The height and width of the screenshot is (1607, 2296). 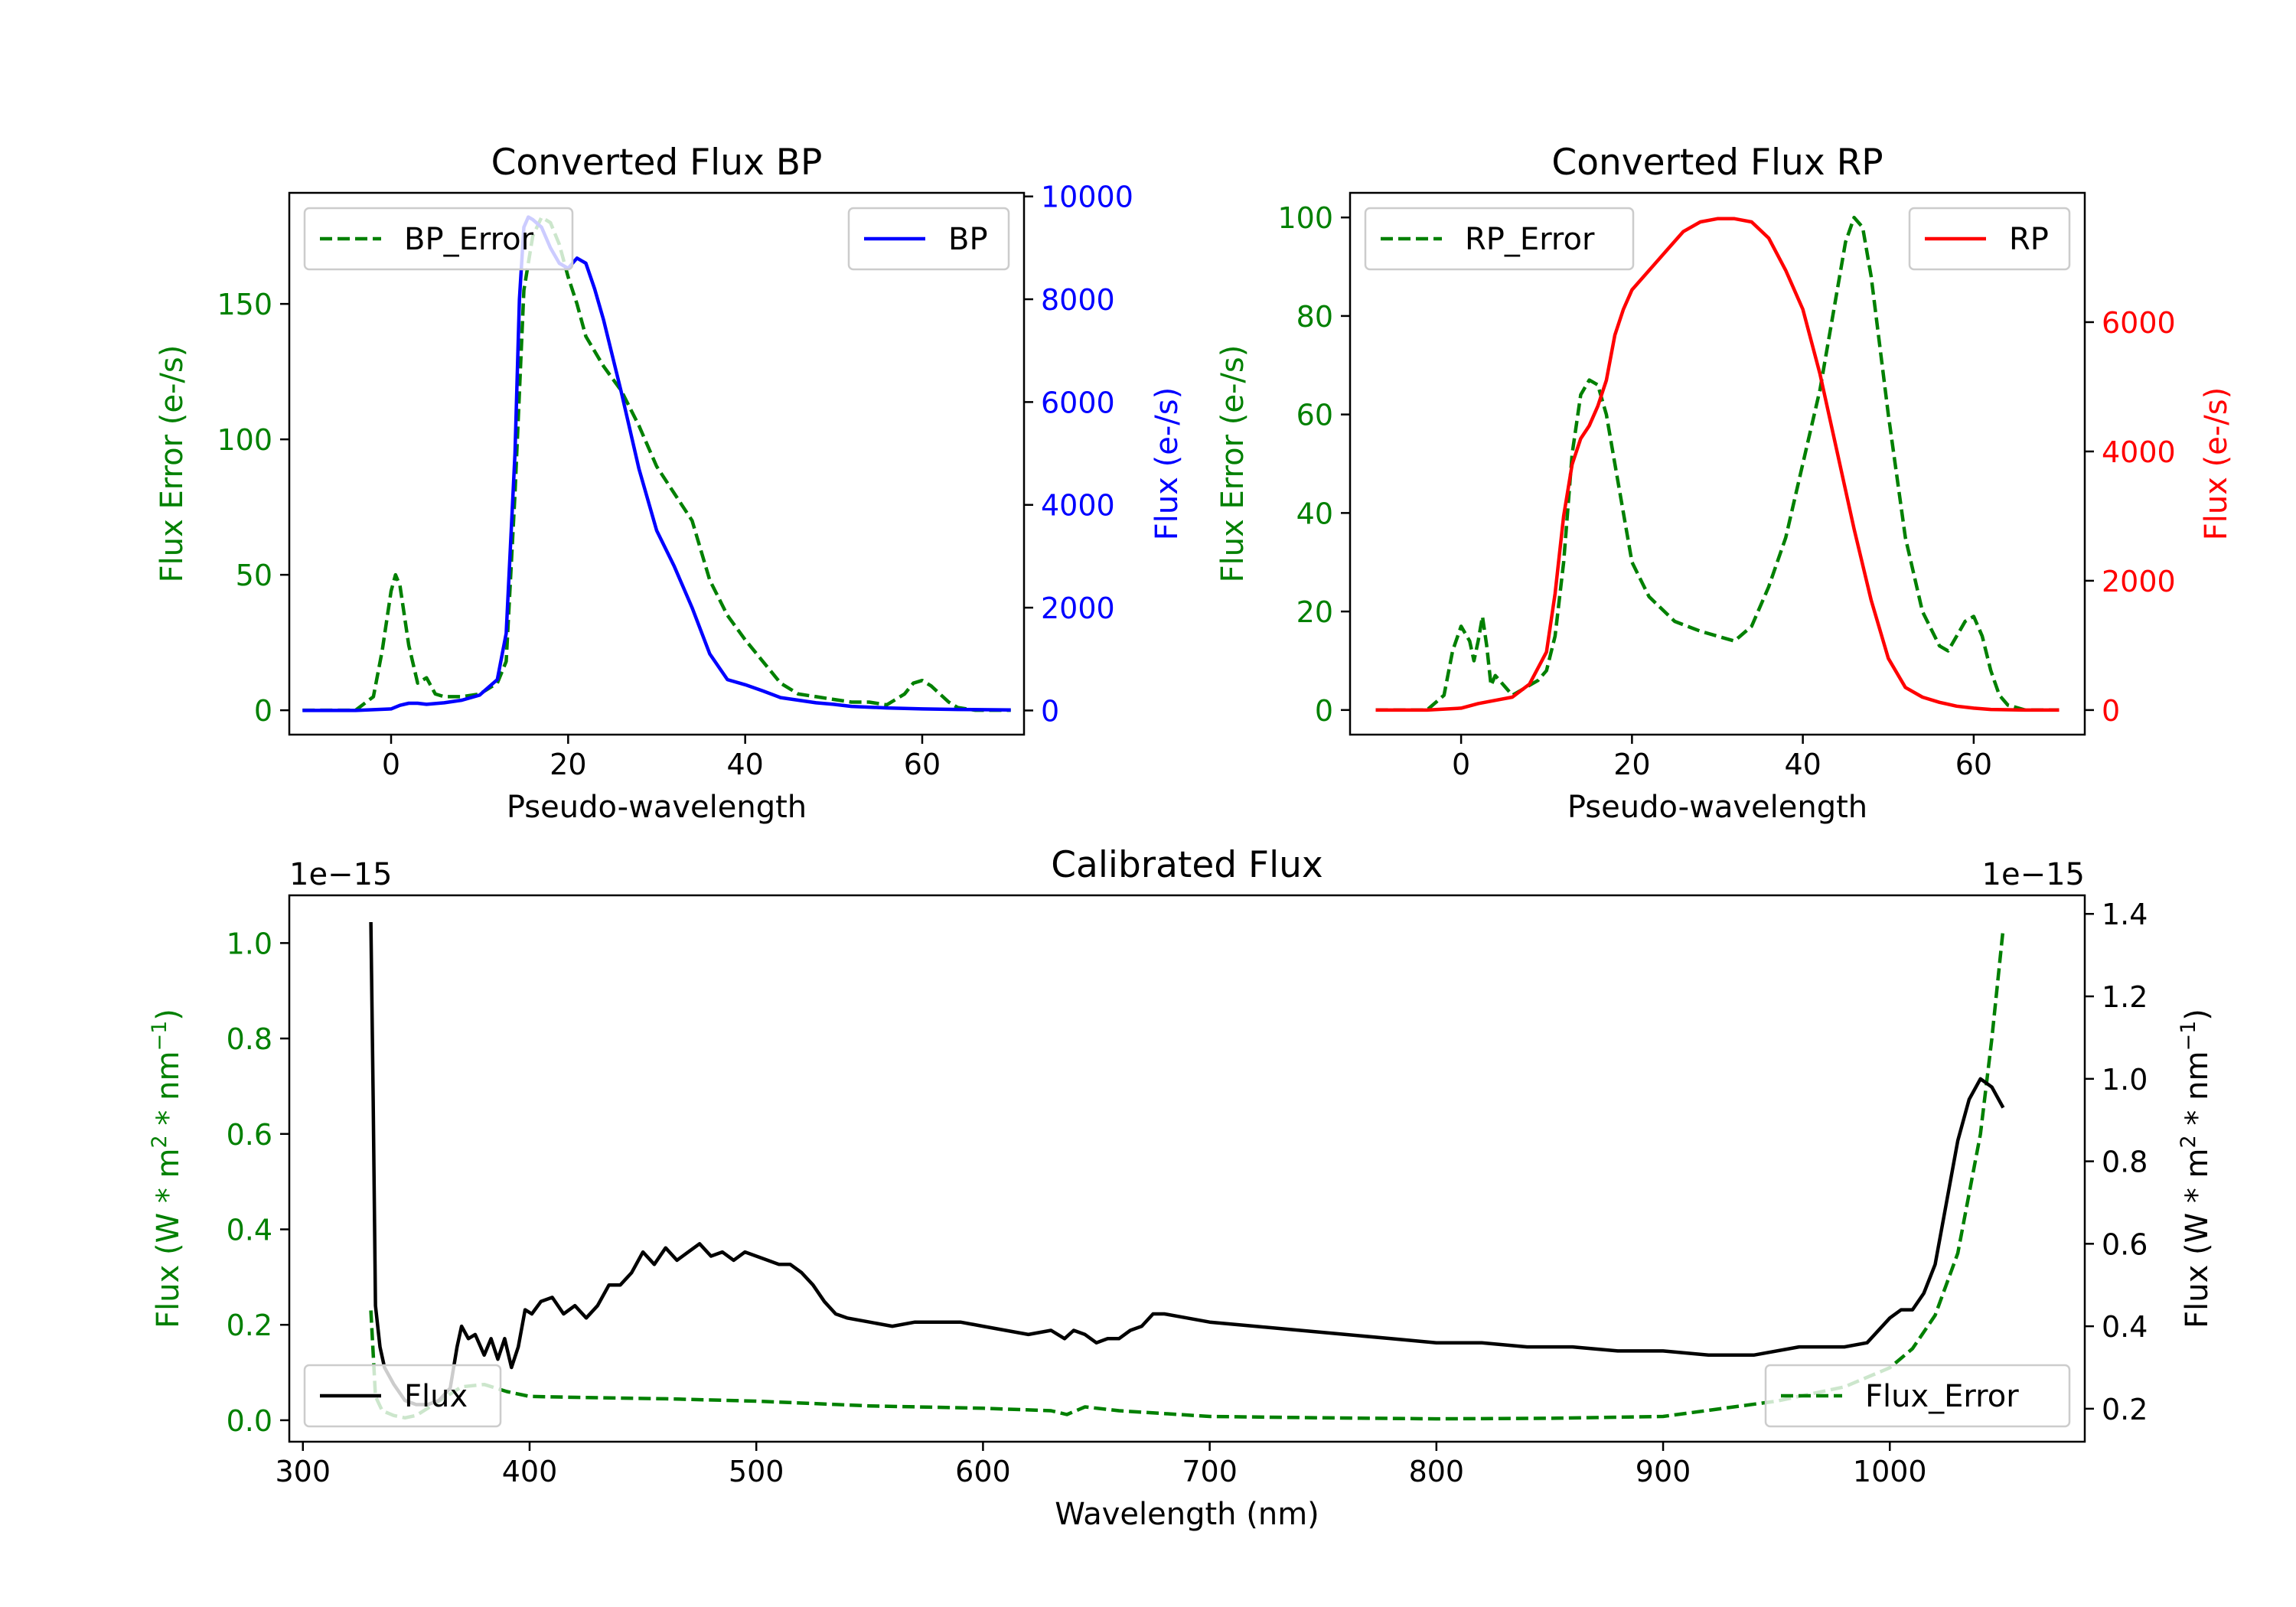 I want to click on legend-bp: BP, so click(x=928, y=239).